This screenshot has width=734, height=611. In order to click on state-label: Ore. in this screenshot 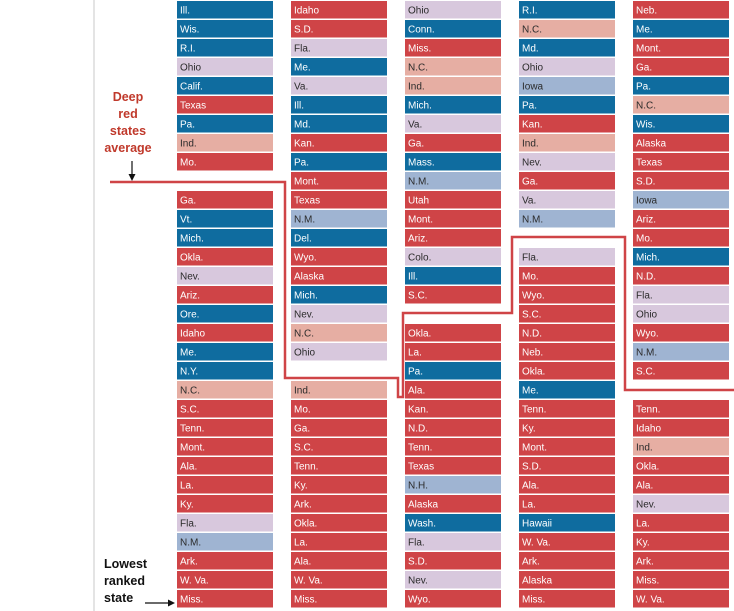, I will do `click(189, 315)`.